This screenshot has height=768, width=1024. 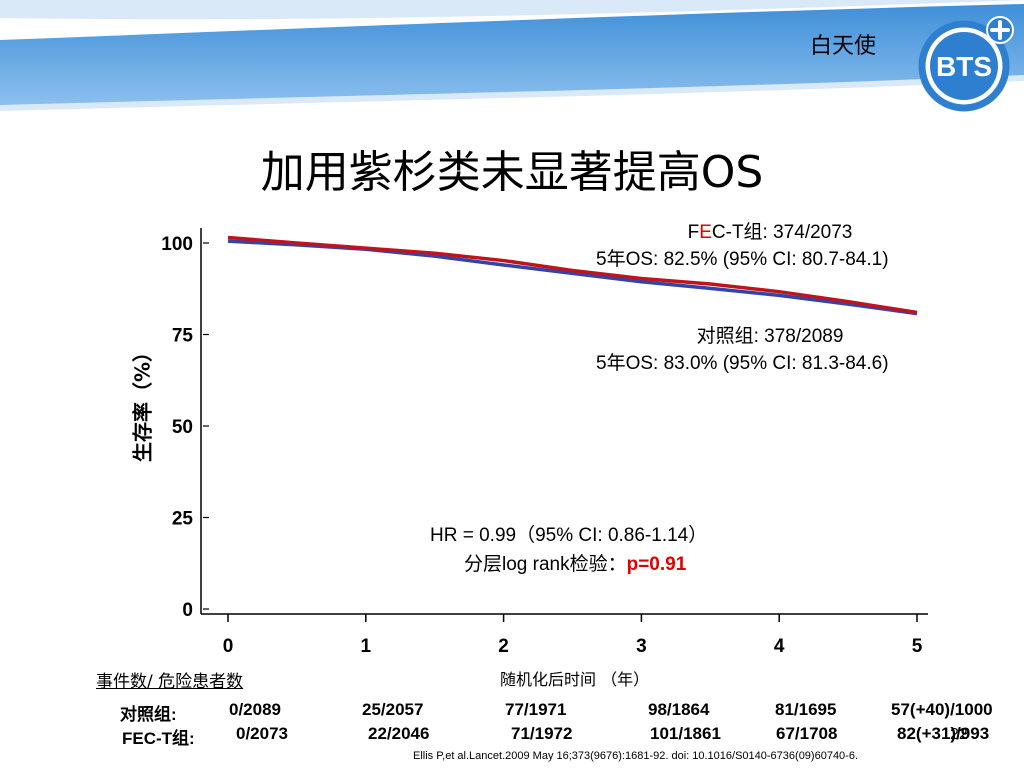 I want to click on y-ticks: 0 25 50 75 100, so click(x=185, y=427).